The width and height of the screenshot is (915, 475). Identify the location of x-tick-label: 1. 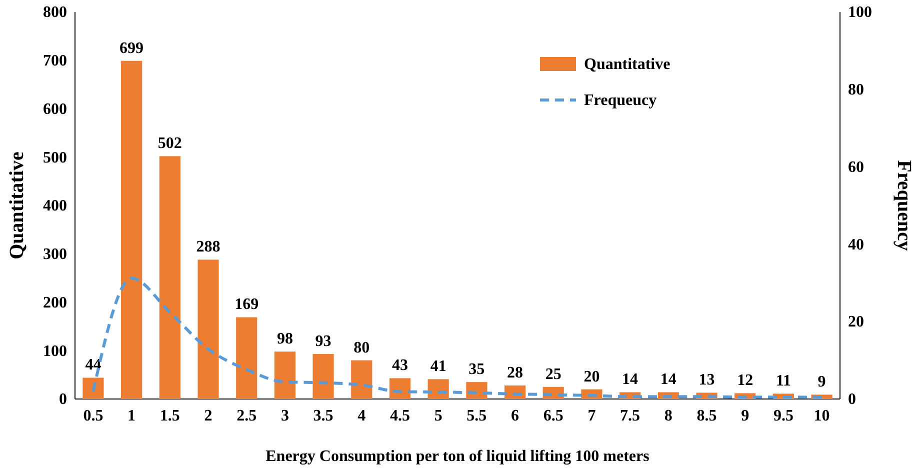
(132, 415).